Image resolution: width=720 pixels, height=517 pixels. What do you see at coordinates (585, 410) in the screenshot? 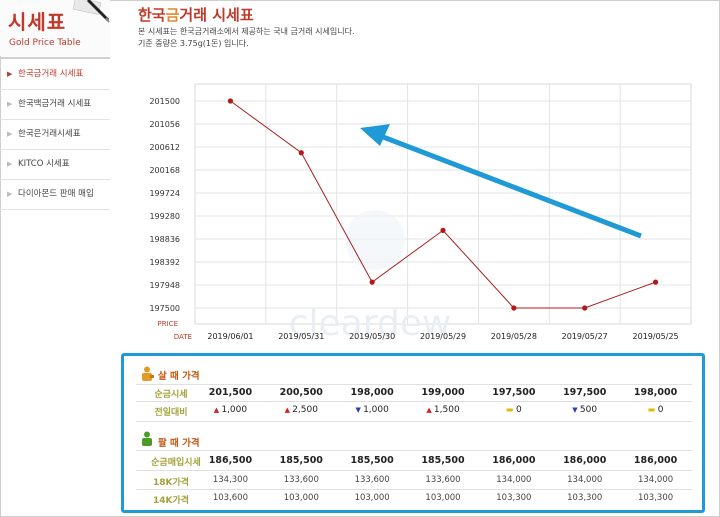
I see `change-cell: ▼ 500` at bounding box center [585, 410].